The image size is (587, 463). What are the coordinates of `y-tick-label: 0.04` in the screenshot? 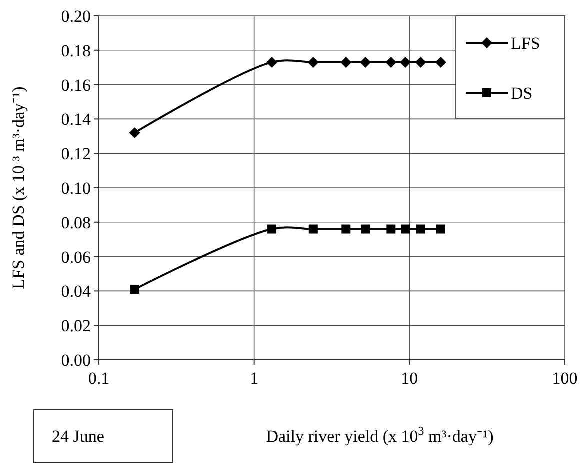 It's located at (76, 292).